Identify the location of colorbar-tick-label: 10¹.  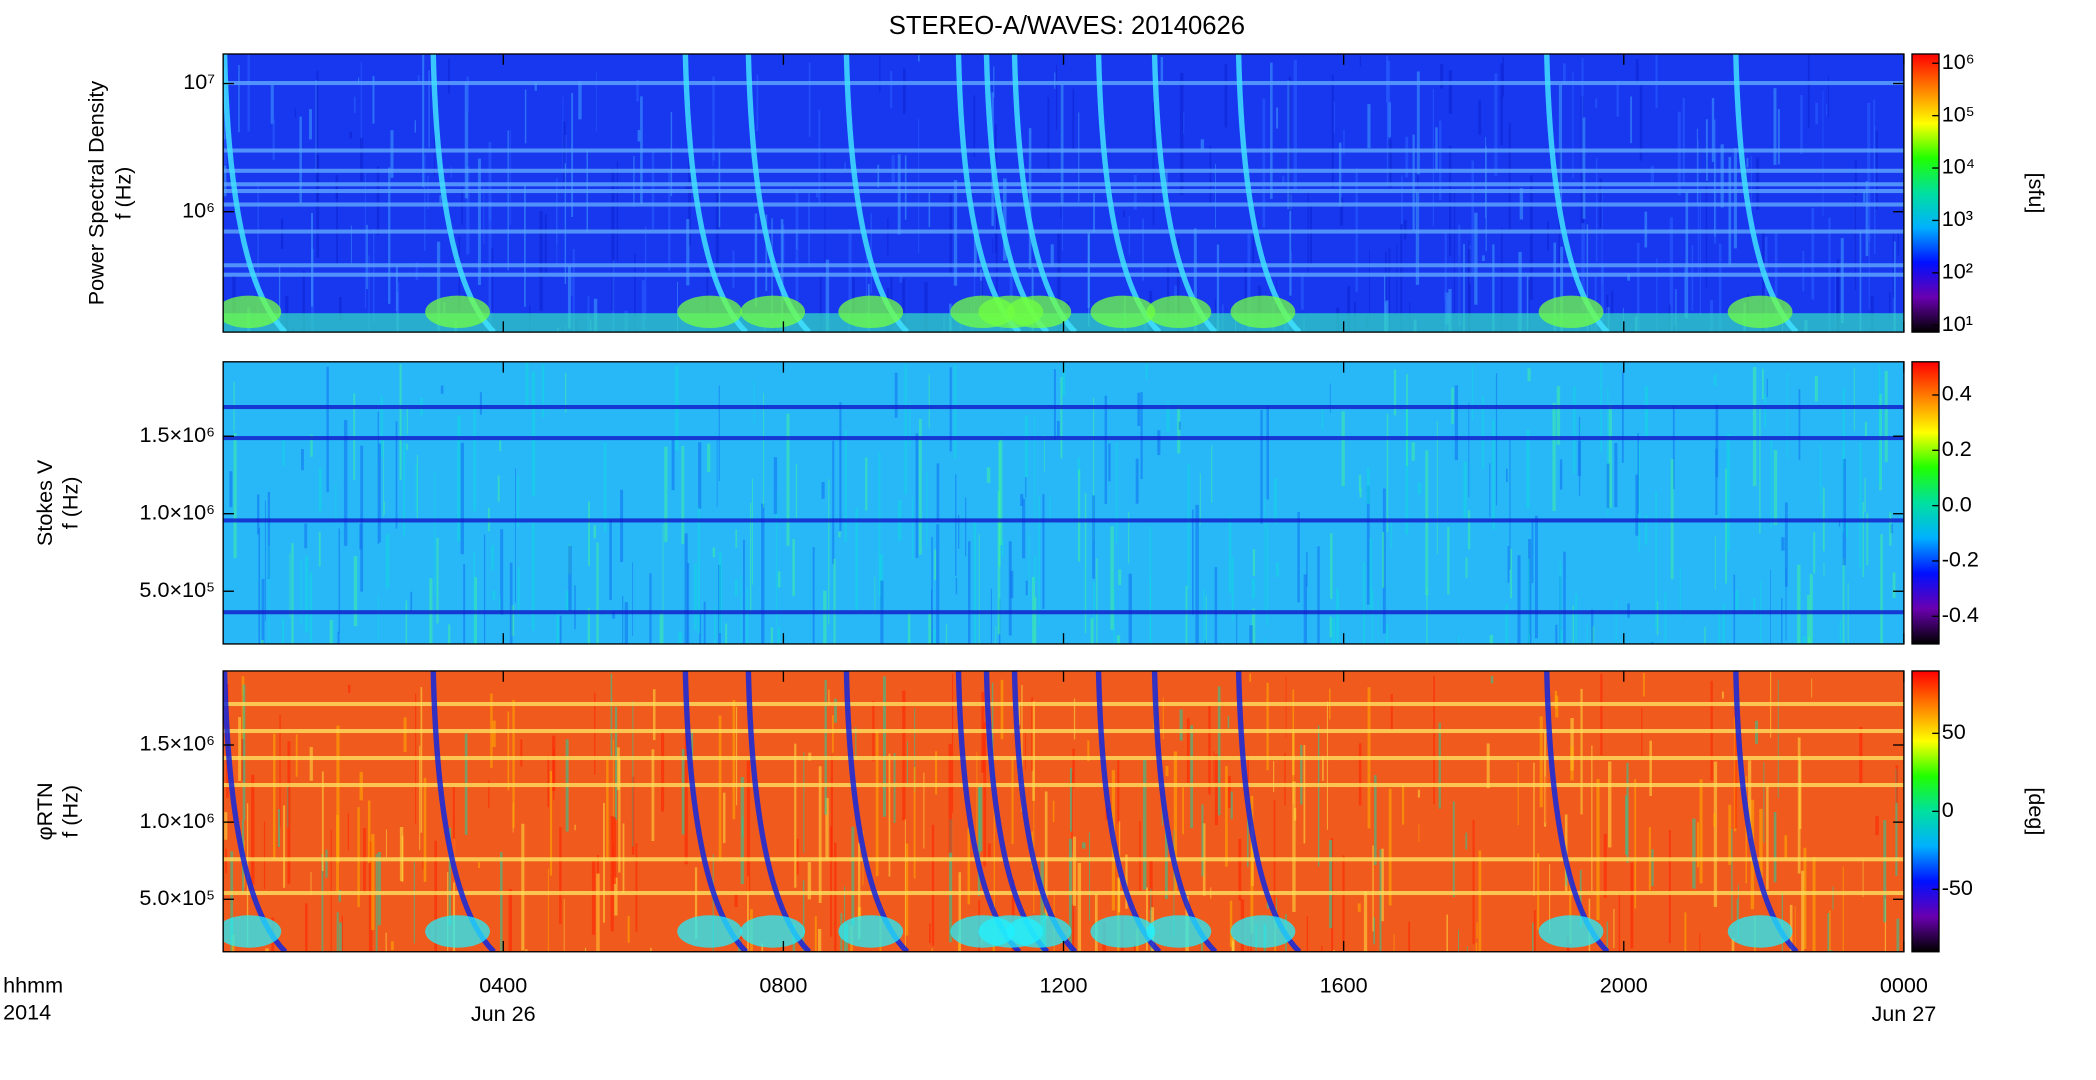
(1957, 323).